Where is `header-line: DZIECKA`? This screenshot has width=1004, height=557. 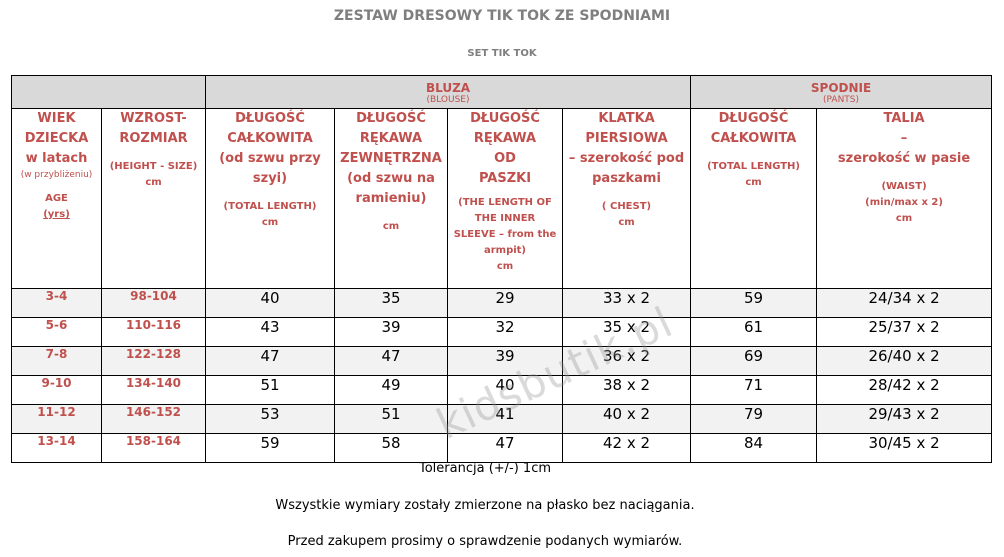 header-line: DZIECKA is located at coordinates (56, 138).